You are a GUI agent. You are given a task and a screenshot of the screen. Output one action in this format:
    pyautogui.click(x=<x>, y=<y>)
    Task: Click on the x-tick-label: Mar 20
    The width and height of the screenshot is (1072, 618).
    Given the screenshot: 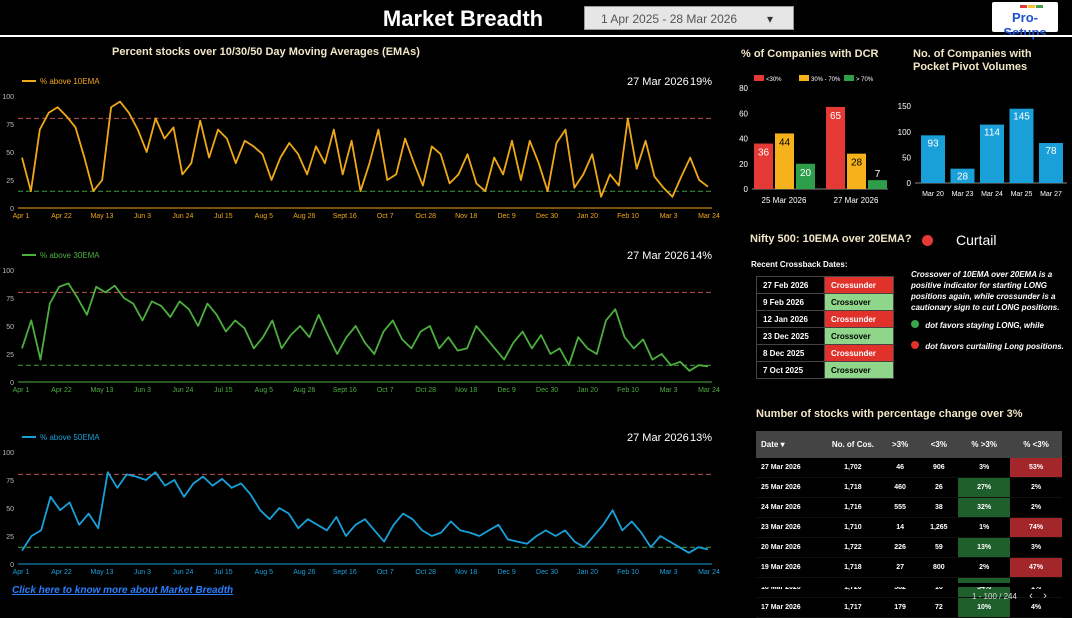 What is the action you would take?
    pyautogui.click(x=933, y=194)
    